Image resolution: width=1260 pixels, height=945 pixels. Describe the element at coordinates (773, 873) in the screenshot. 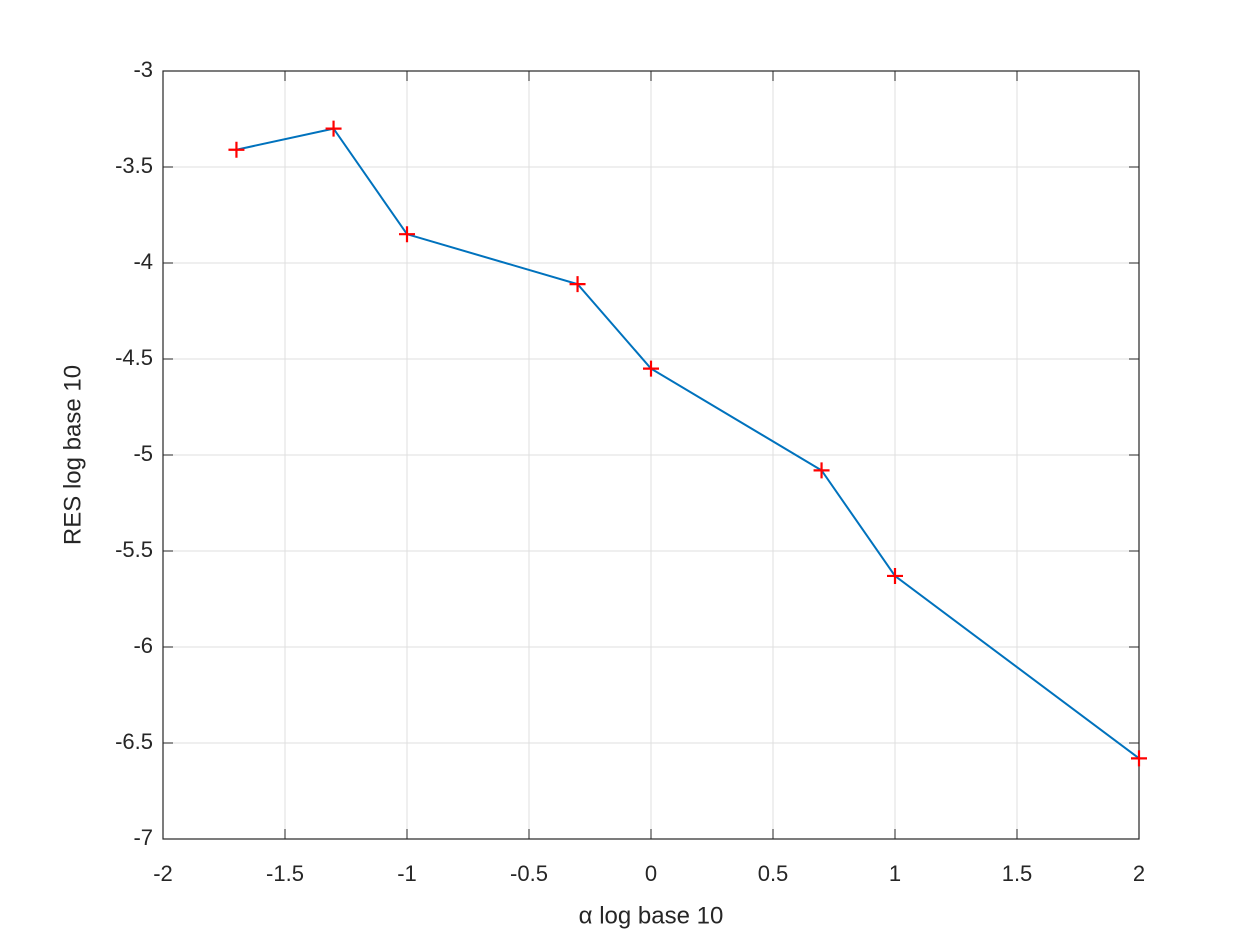

I see `x-tick-label: 0.5` at that location.